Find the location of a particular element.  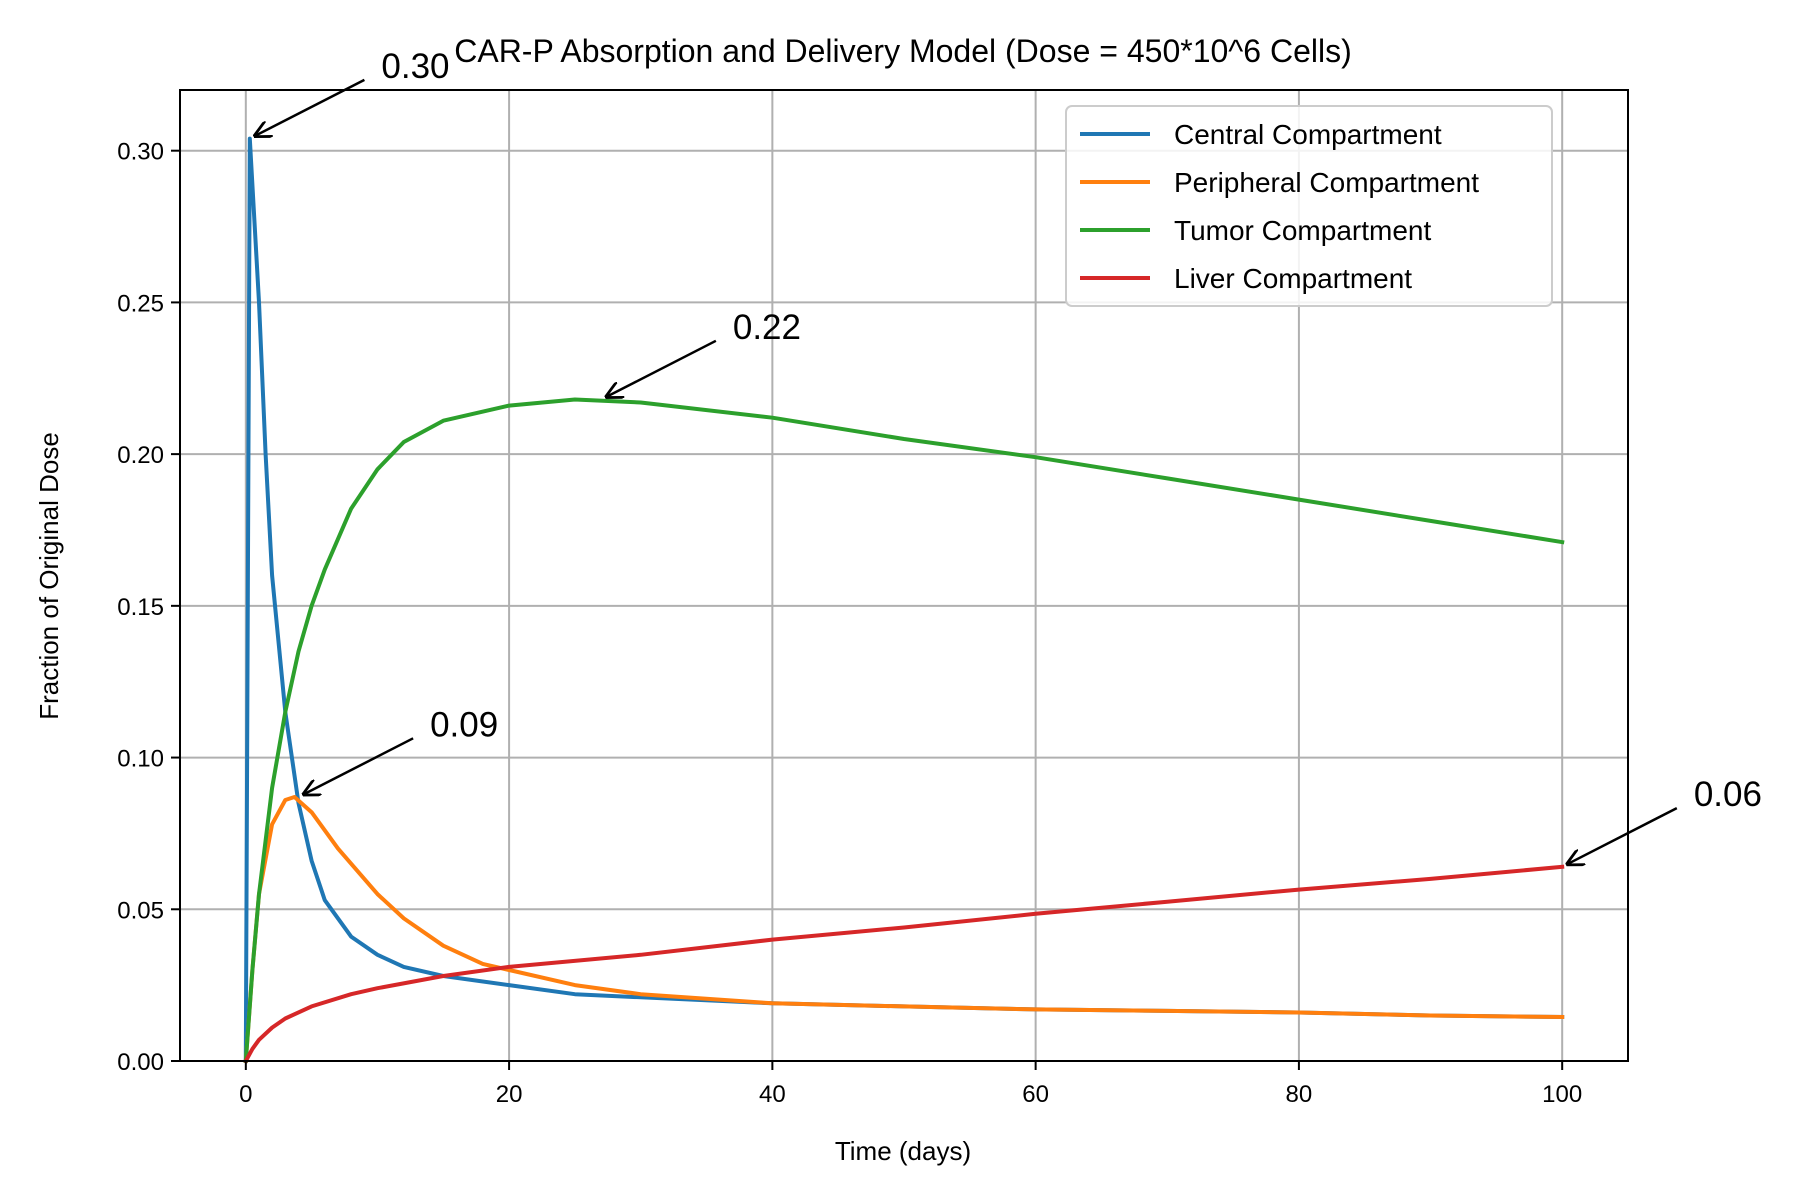

x-axis-label: Time (days) is located at coordinates (903, 1151).